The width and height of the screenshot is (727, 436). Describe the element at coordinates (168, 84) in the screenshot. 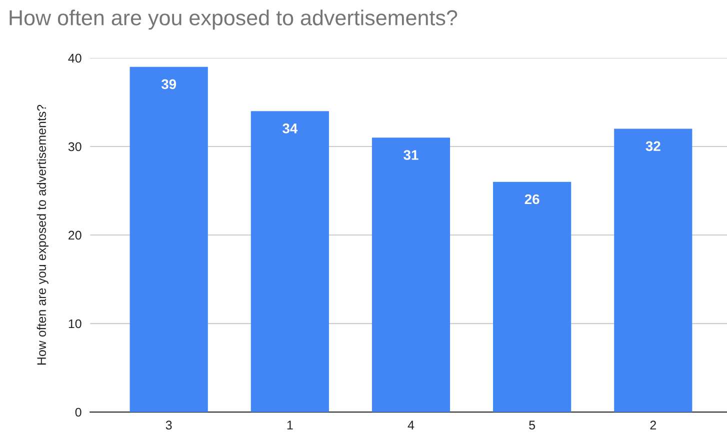

I see `data-label: 39` at that location.